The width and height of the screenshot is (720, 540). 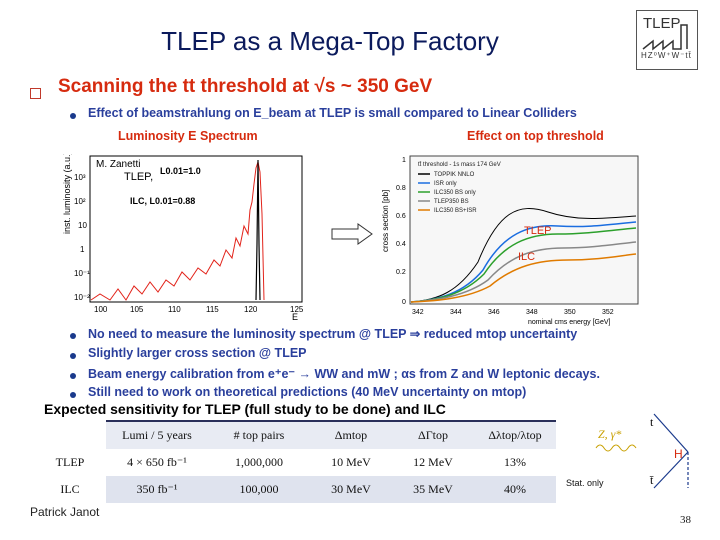 What do you see at coordinates (174, 309) in the screenshot?
I see `xtick: 110` at bounding box center [174, 309].